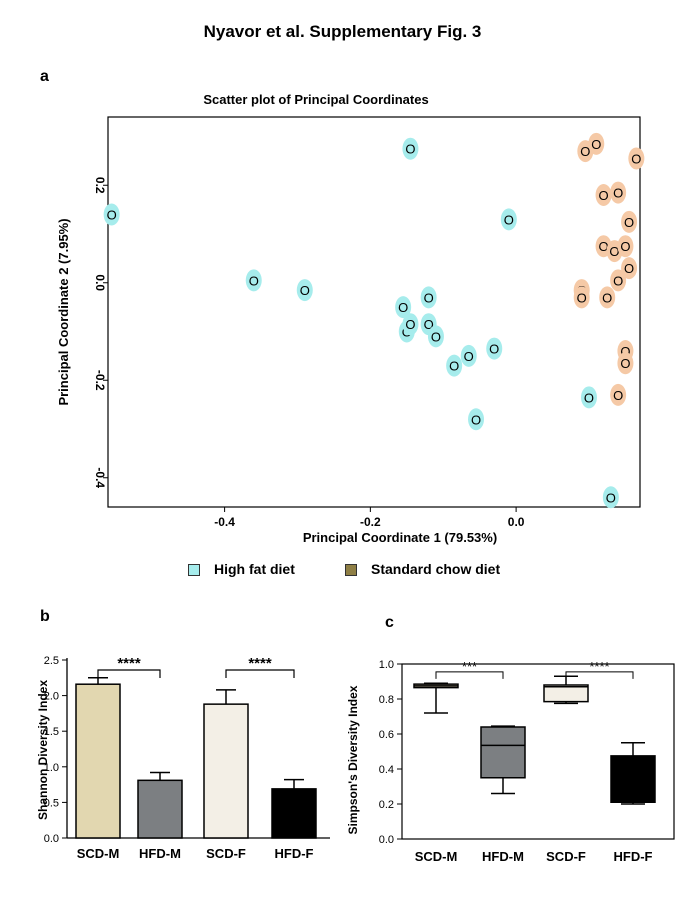 The image size is (685, 920). What do you see at coordinates (51, 768) in the screenshot?
I see `bar-y-tick-label: 1.0` at bounding box center [51, 768].